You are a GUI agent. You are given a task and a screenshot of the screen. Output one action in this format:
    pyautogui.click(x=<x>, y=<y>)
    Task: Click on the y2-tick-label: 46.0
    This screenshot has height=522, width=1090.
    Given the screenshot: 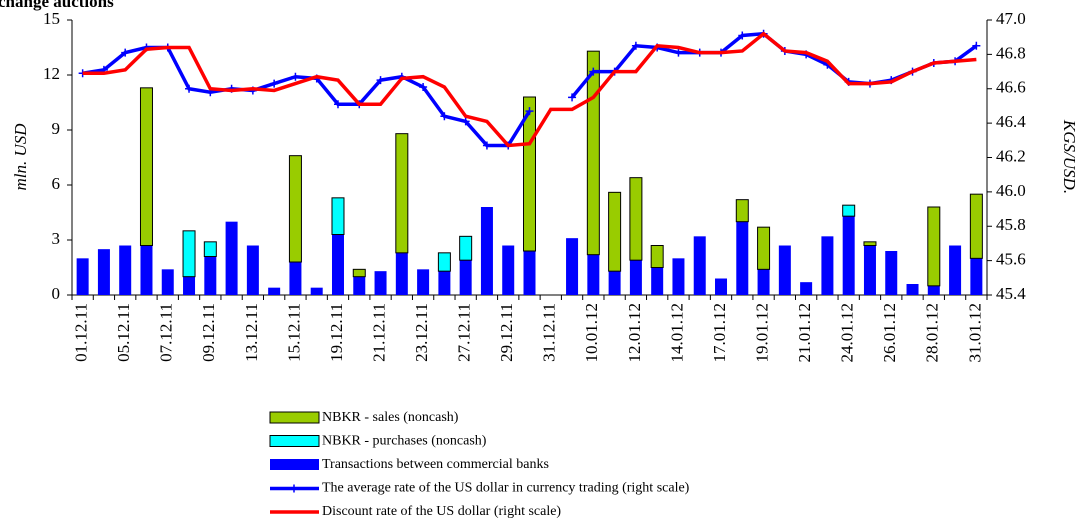 What is the action you would take?
    pyautogui.click(x=1011, y=190)
    